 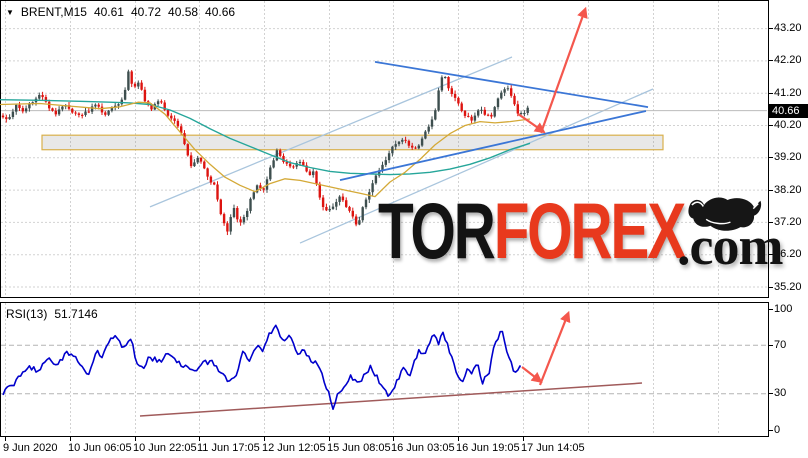 I want to click on rsi-pullback-arrow, so click(x=532, y=375).